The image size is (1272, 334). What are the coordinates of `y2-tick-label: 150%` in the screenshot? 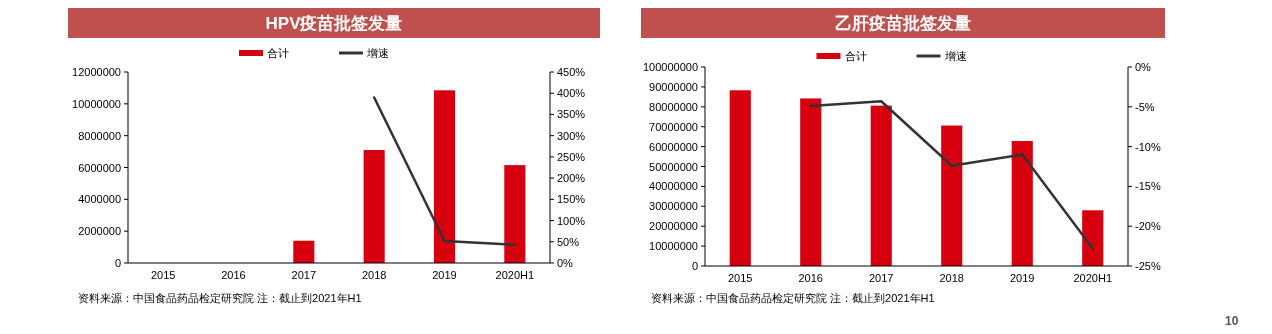 It's located at (571, 199).